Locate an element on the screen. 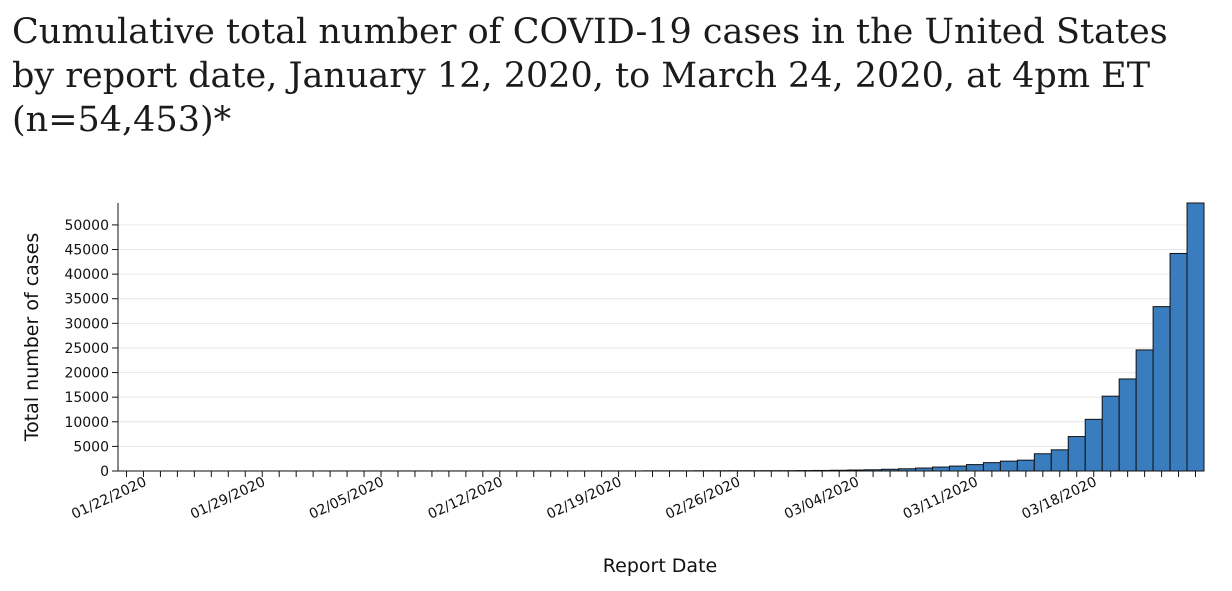  bar-03-19-2020 is located at coordinates (1110, 433).